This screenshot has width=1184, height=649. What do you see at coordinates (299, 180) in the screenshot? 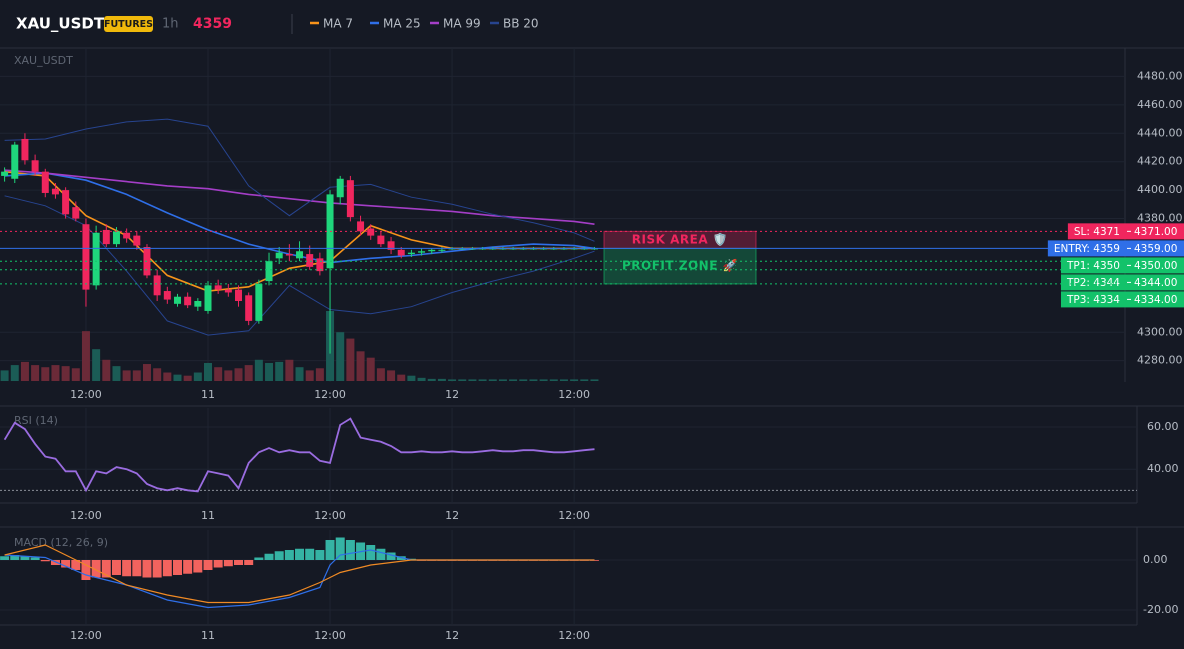
I see `overlay-line` at bounding box center [299, 180].